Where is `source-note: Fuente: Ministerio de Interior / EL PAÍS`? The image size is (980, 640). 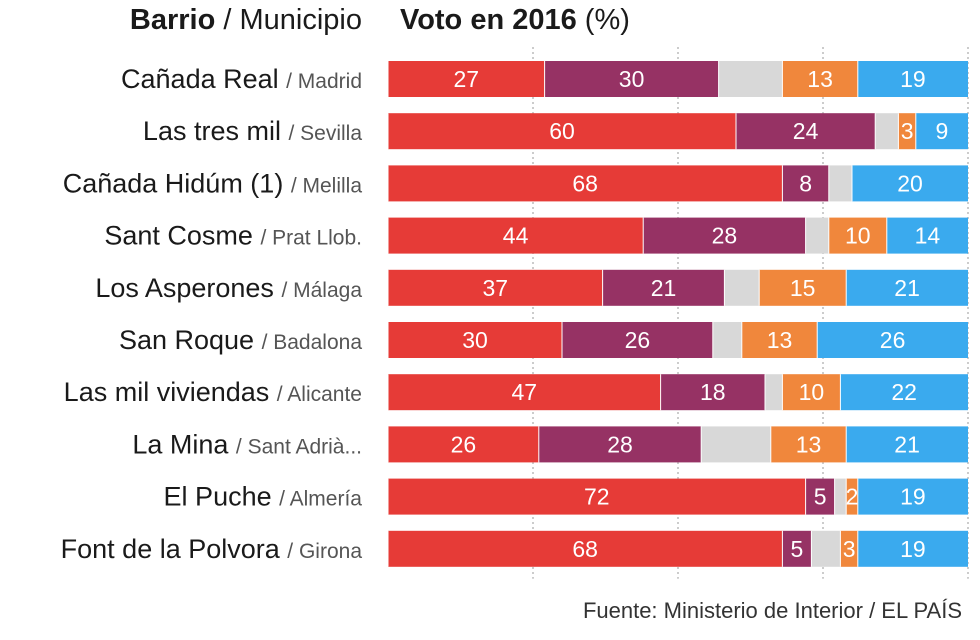 source-note: Fuente: Ministerio de Interior / EL PAÍS is located at coordinates (772, 610).